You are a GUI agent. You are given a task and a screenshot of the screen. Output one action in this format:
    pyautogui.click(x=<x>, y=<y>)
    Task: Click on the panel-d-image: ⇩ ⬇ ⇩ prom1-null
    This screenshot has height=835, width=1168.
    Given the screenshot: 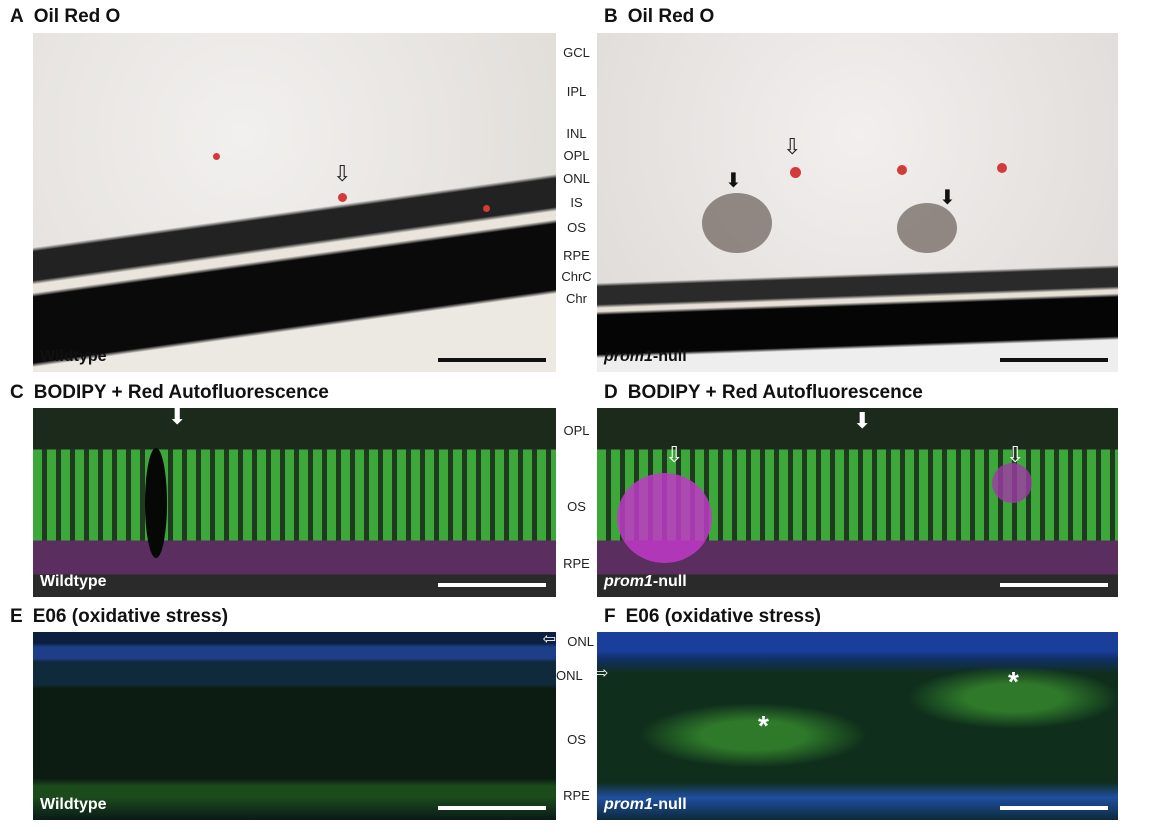 What is the action you would take?
    pyautogui.click(x=857, y=502)
    